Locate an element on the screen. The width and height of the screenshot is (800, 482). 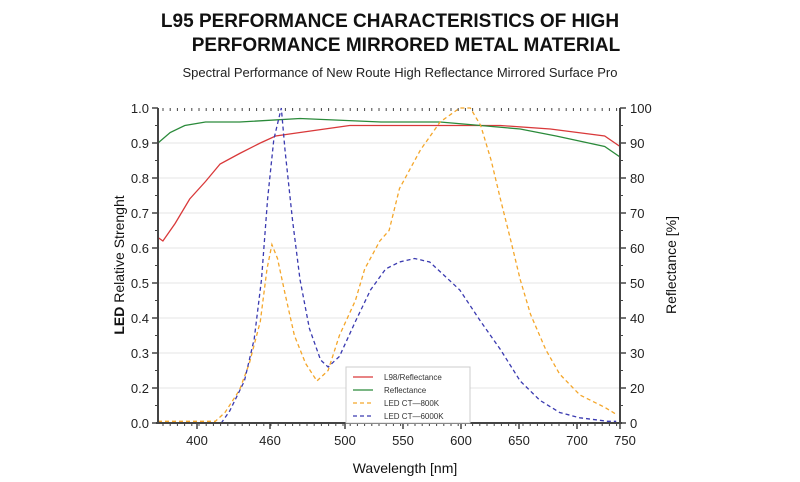
y2-axis-title: Reflectance [%] is located at coordinates (671, 265).